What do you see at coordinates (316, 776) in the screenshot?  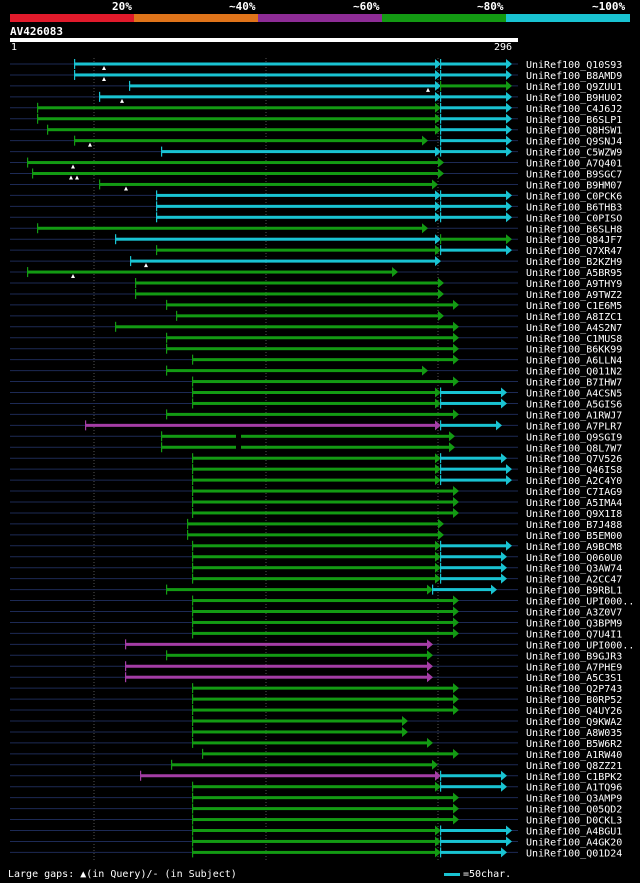 I see `hit-row: UniRef100_C1BPK2` at bounding box center [316, 776].